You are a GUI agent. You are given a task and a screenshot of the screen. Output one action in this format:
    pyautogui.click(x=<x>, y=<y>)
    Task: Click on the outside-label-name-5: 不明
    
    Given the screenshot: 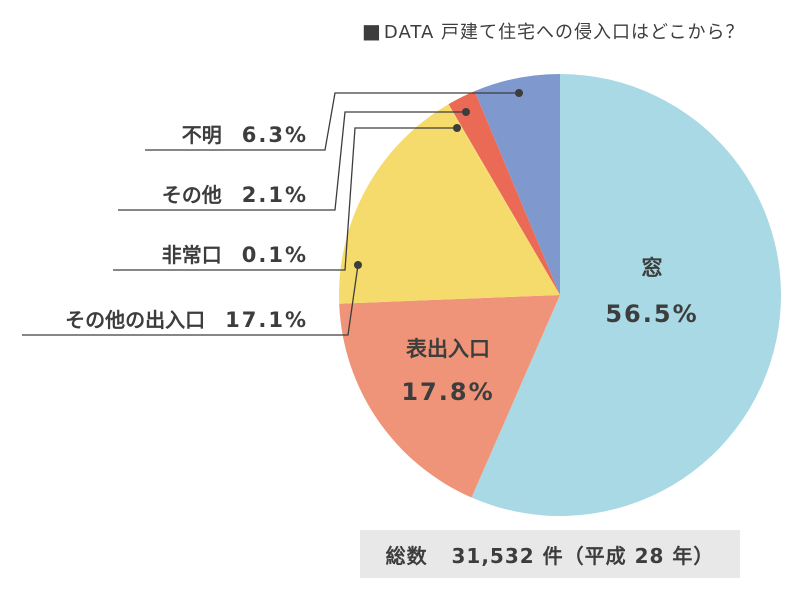 What is the action you would take?
    pyautogui.click(x=212, y=135)
    